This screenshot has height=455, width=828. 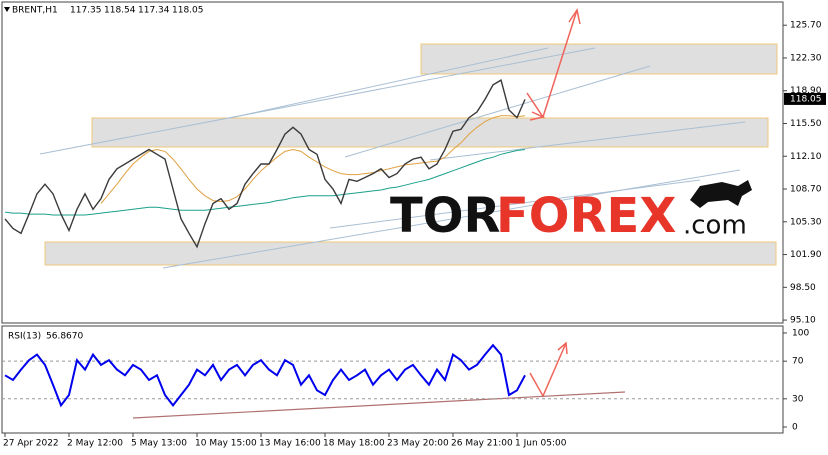 I want to click on y-tick-label: 98.50, so click(x=803, y=288).